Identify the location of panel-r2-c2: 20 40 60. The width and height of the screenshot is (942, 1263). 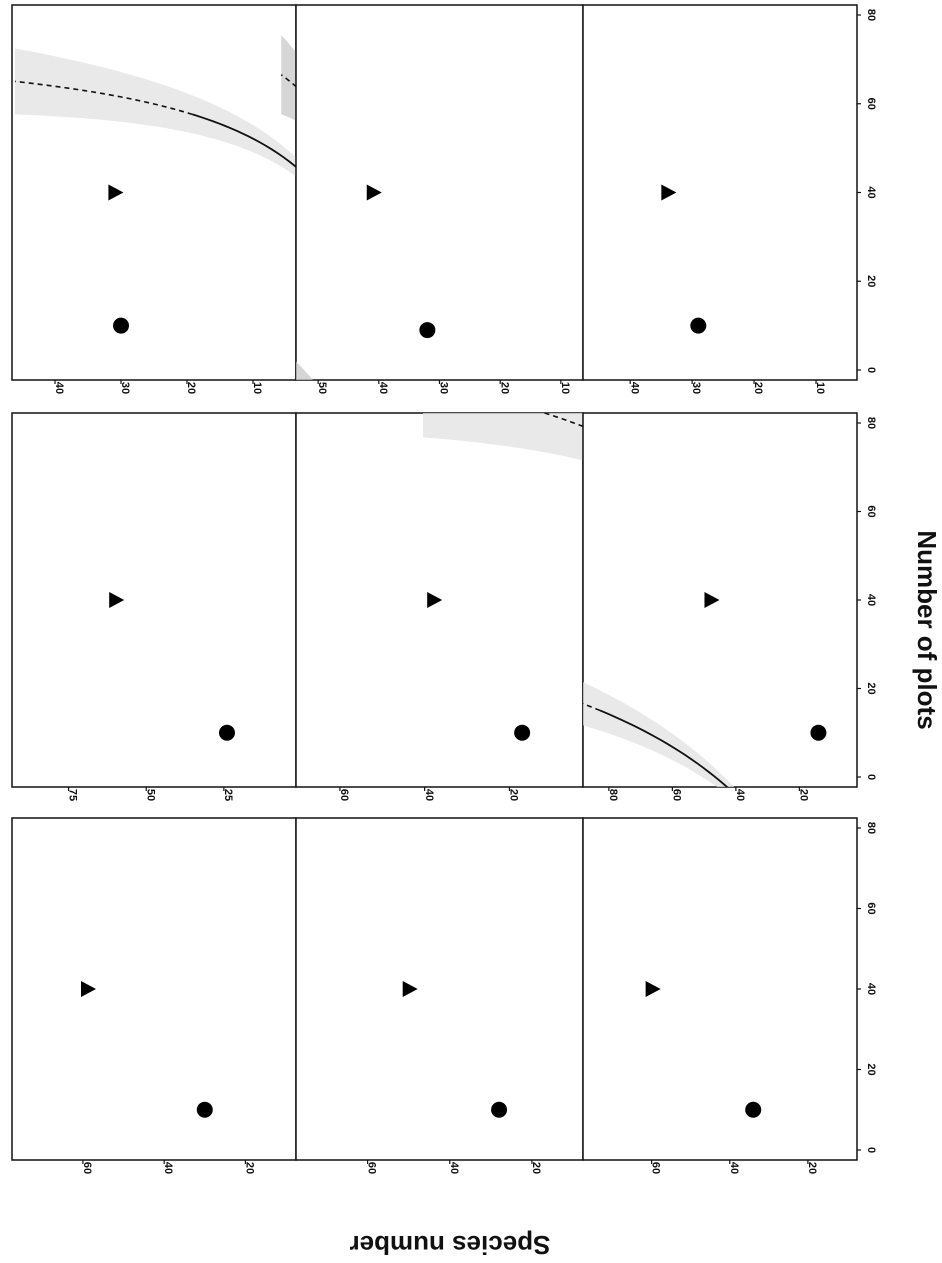
(439, 606).